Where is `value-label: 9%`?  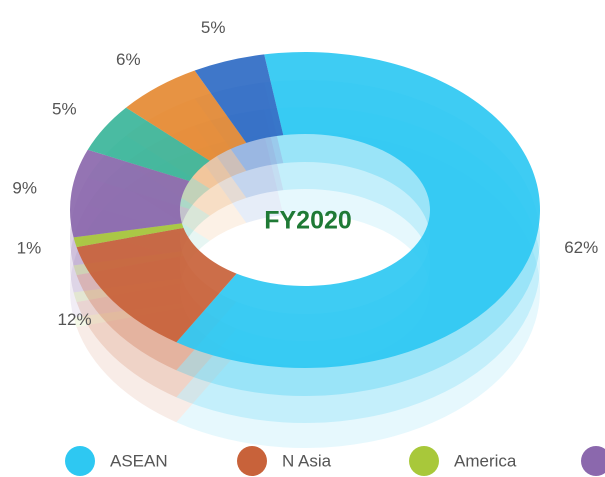
value-label: 9% is located at coordinates (24, 188).